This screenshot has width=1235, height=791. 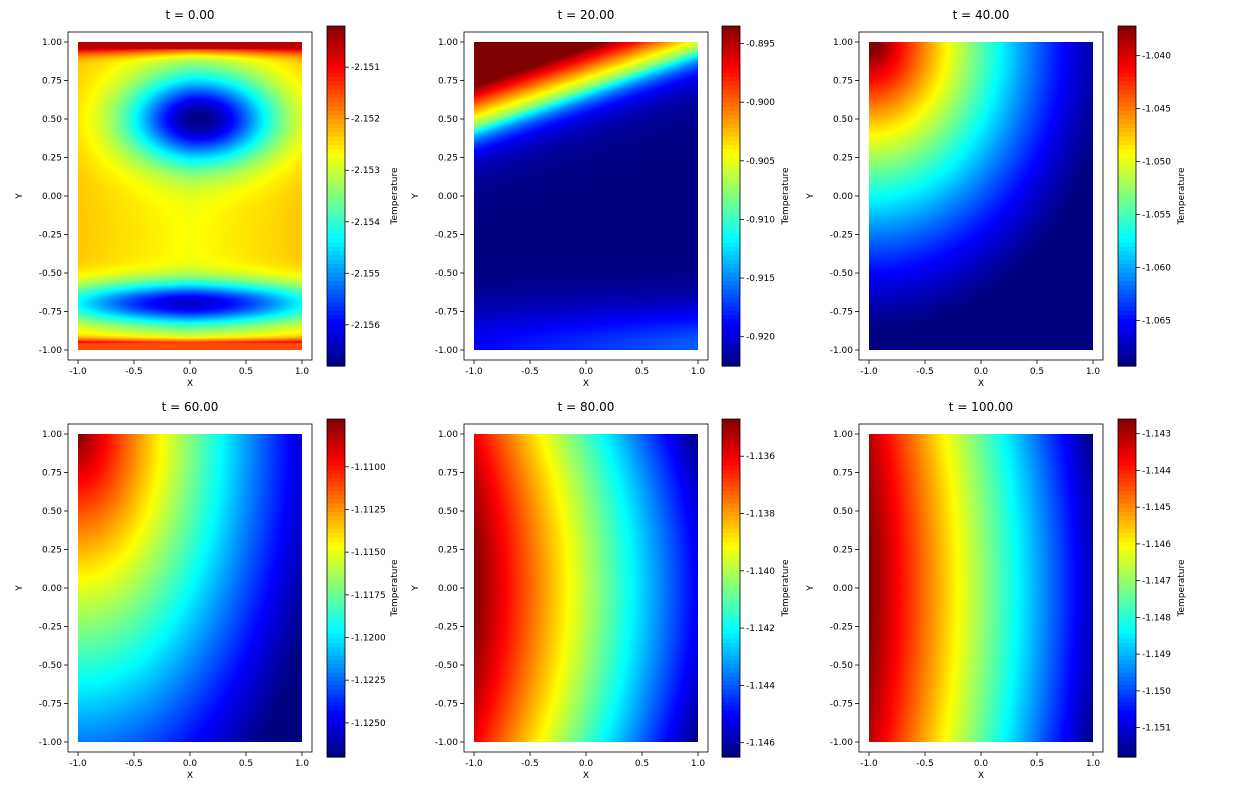 What do you see at coordinates (843, 197) in the screenshot?
I see `y-tick-label: 0.00` at bounding box center [843, 197].